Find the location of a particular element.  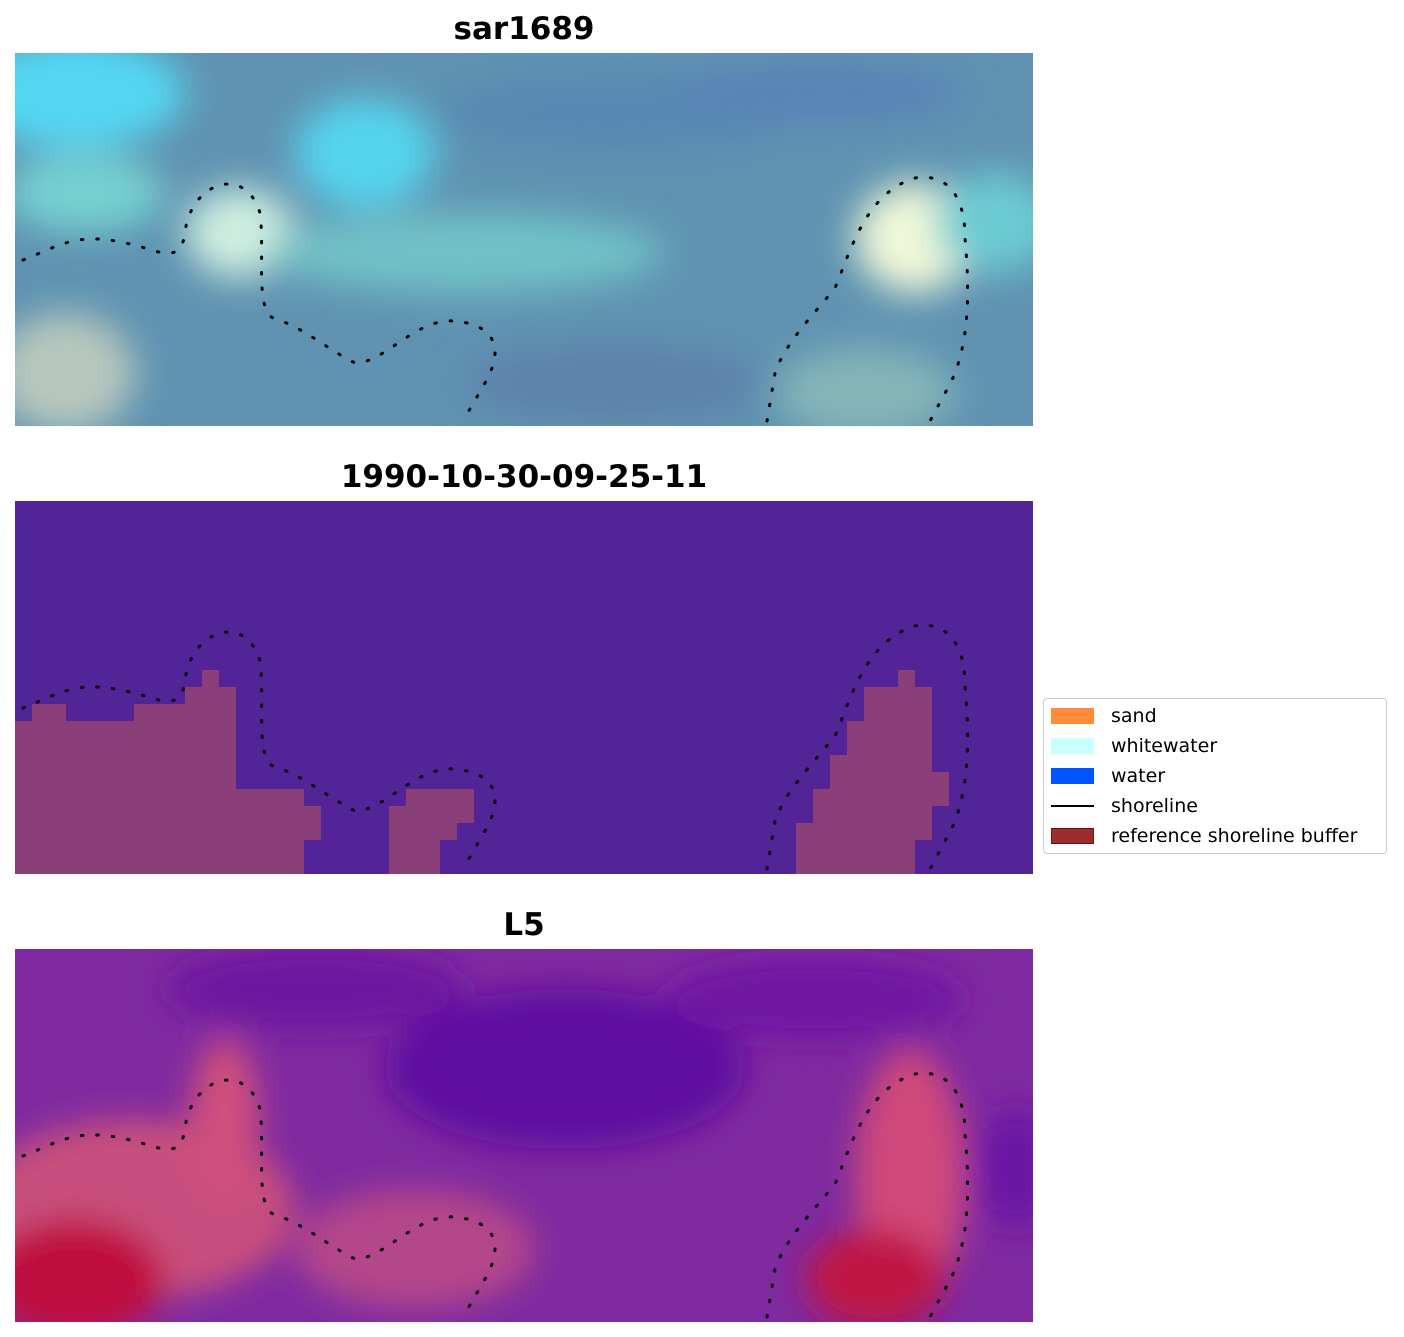

legend-label-water: water is located at coordinates (1138, 776).